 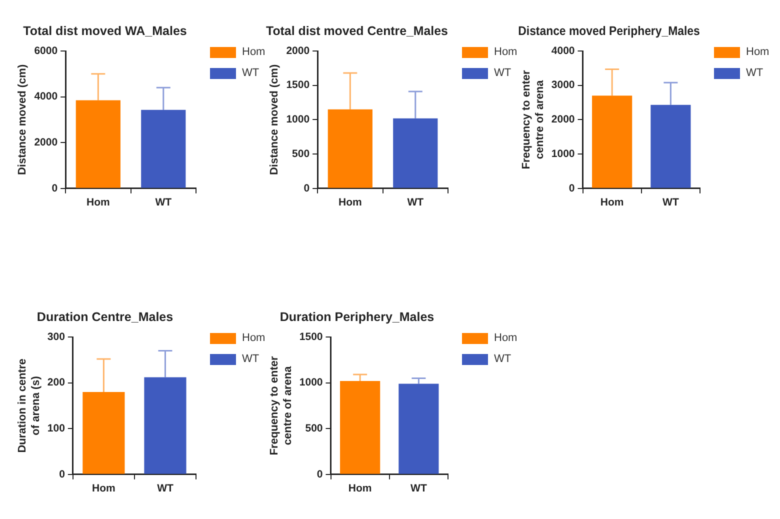 What do you see at coordinates (105, 31) in the screenshot?
I see `chart-title: Total dist moved WA_Males` at bounding box center [105, 31].